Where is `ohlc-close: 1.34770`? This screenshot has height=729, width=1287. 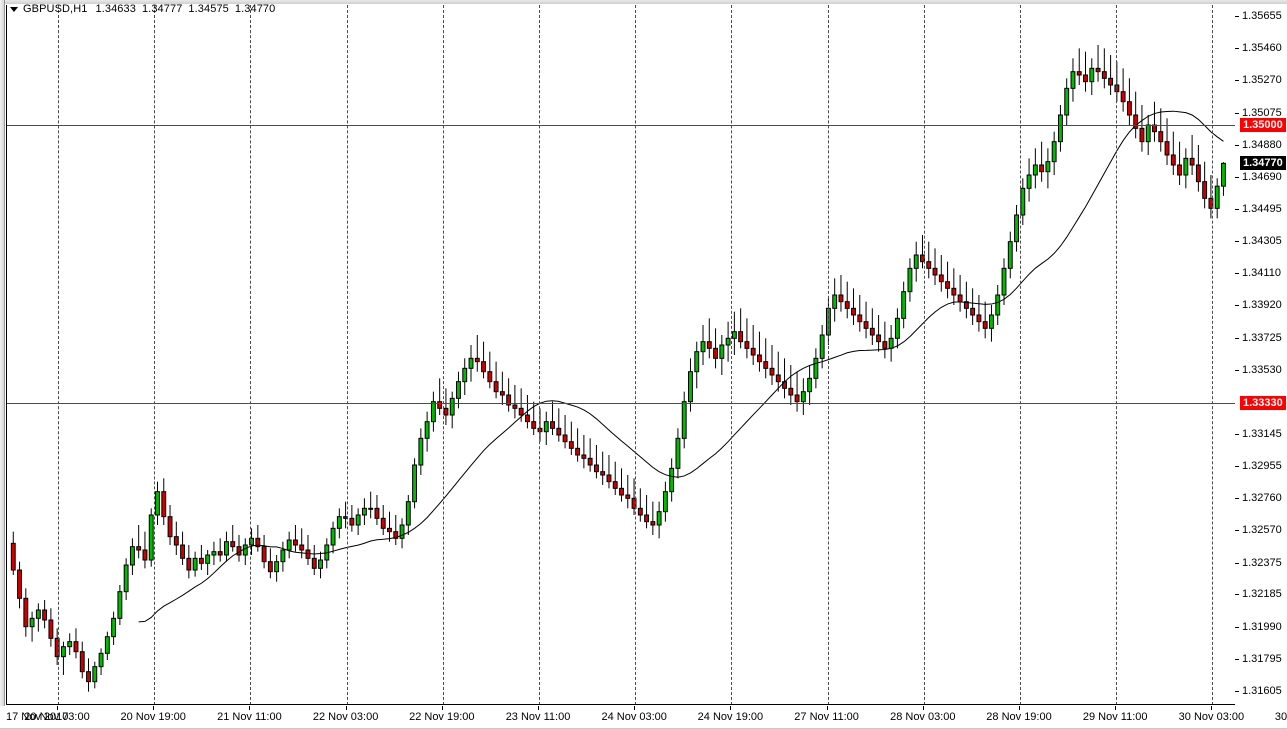
ohlc-close: 1.34770 is located at coordinates (255, 9).